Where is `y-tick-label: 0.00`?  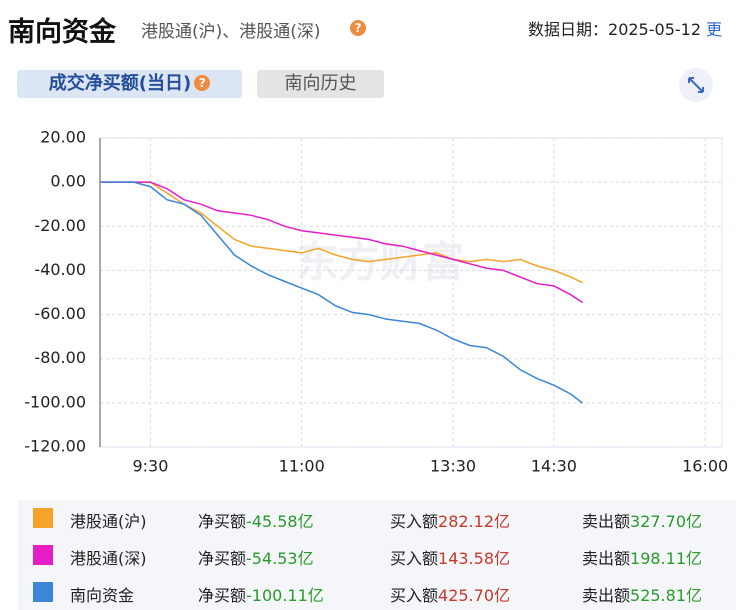 y-tick-label: 0.00 is located at coordinates (68, 181).